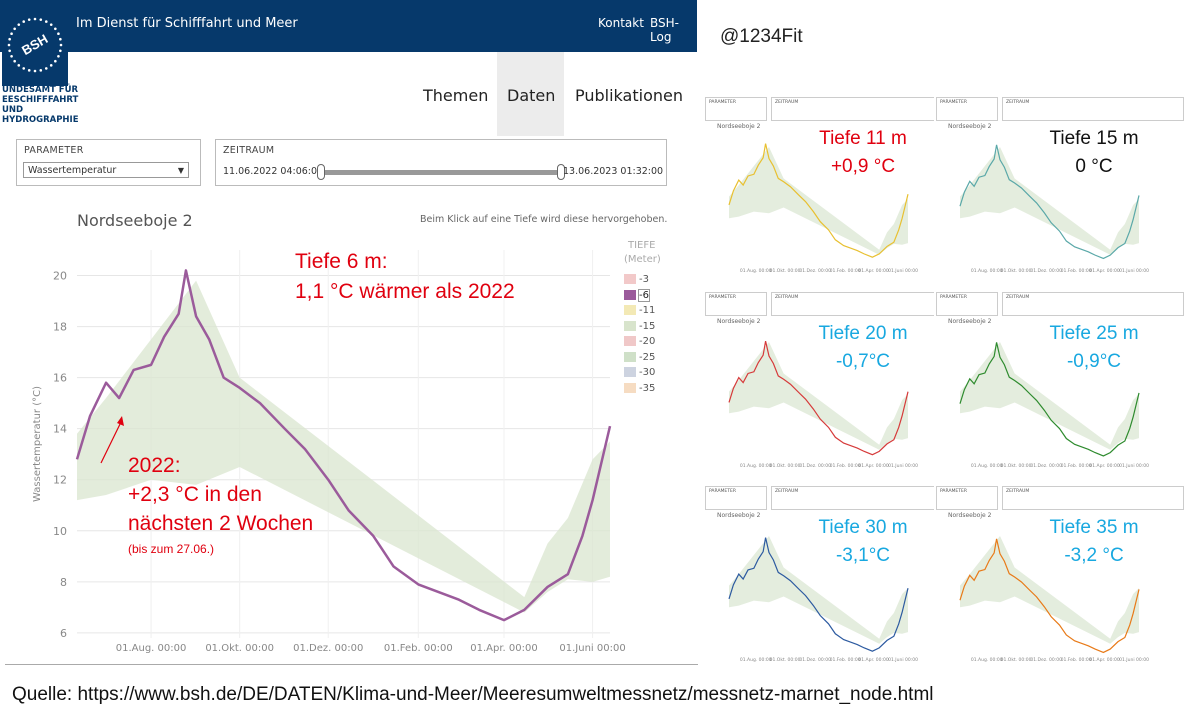  I want to click on y-tick-label: 10, so click(60, 531).